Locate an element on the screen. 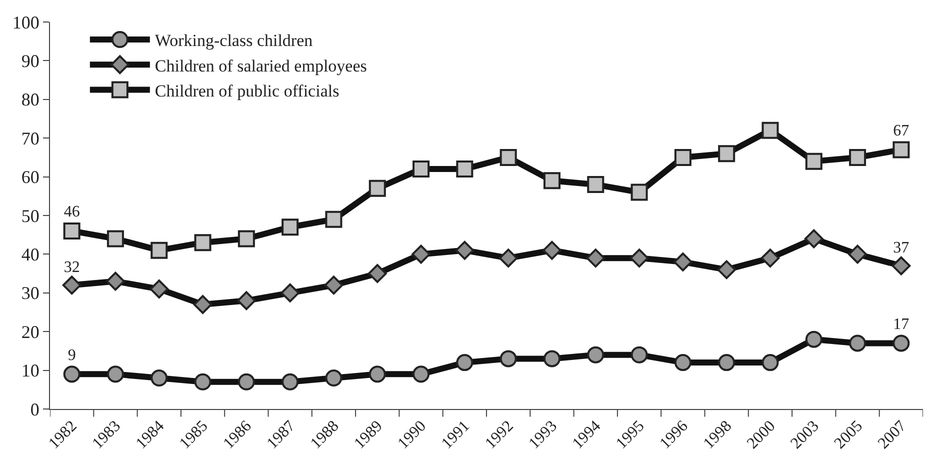 Image resolution: width=943 pixels, height=464 pixels. data-label: 32 is located at coordinates (72, 267).